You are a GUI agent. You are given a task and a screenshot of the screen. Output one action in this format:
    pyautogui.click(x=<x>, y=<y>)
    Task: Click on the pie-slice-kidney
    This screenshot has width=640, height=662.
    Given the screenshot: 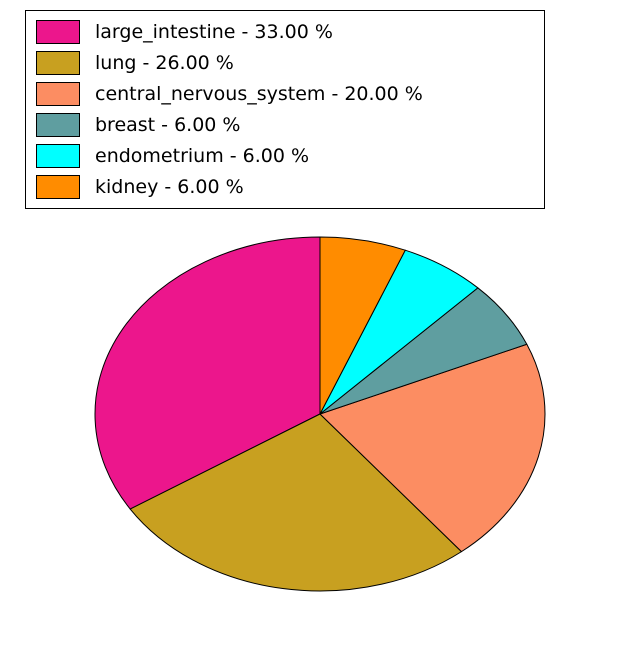 What is the action you would take?
    pyautogui.click(x=362, y=325)
    